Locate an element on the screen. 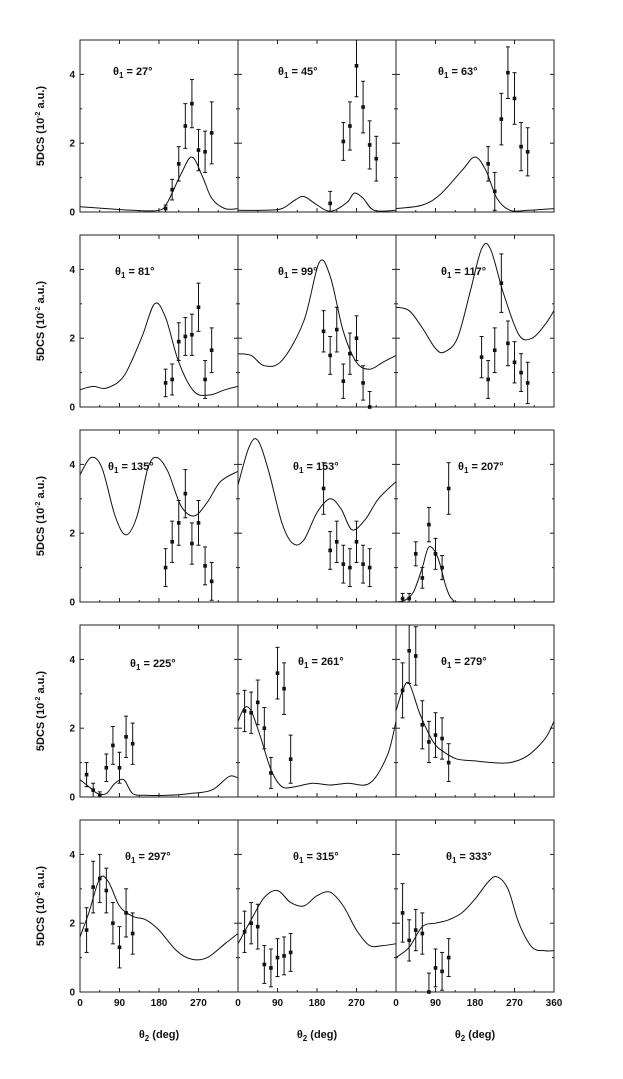 The width and height of the screenshot is (623, 1079). panel-14: 0 90 180 270 θ1 = 315° is located at coordinates (316, 914).